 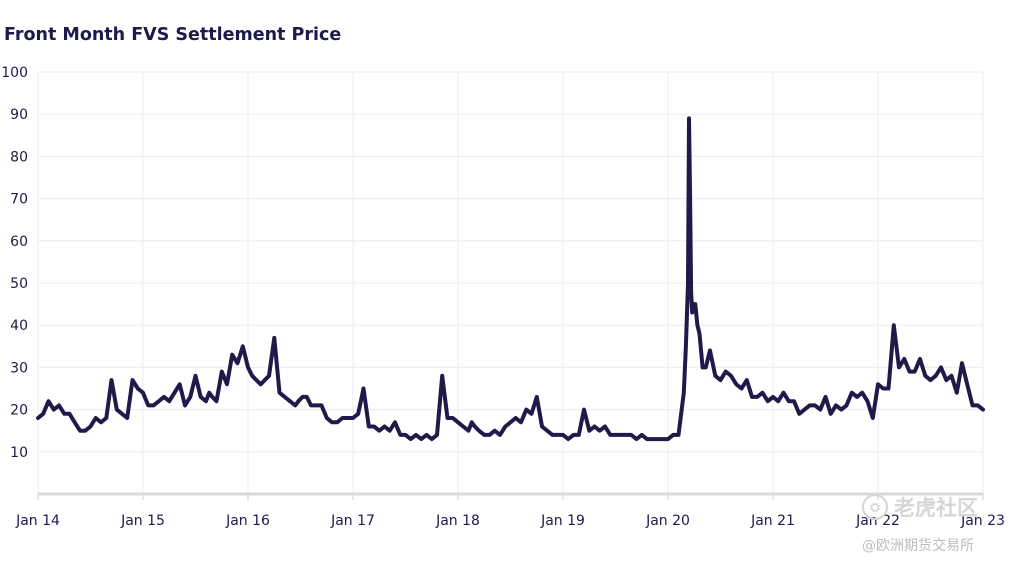 What do you see at coordinates (875, 507) in the screenshot?
I see `paw-icon: ⛭` at bounding box center [875, 507].